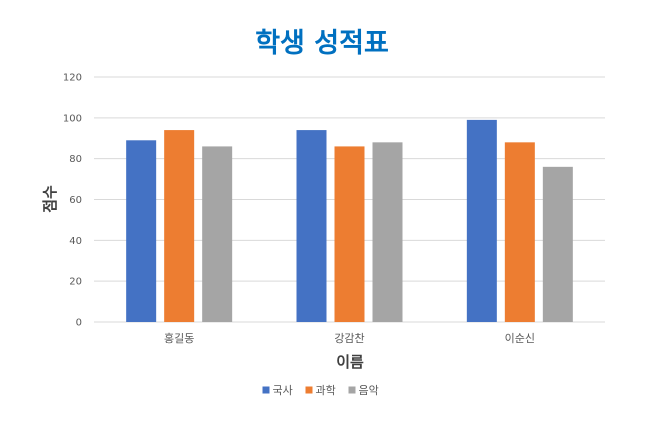 This screenshot has width=645, height=429. What do you see at coordinates (75, 200) in the screenshot?
I see `y-tick-label: 60` at bounding box center [75, 200].